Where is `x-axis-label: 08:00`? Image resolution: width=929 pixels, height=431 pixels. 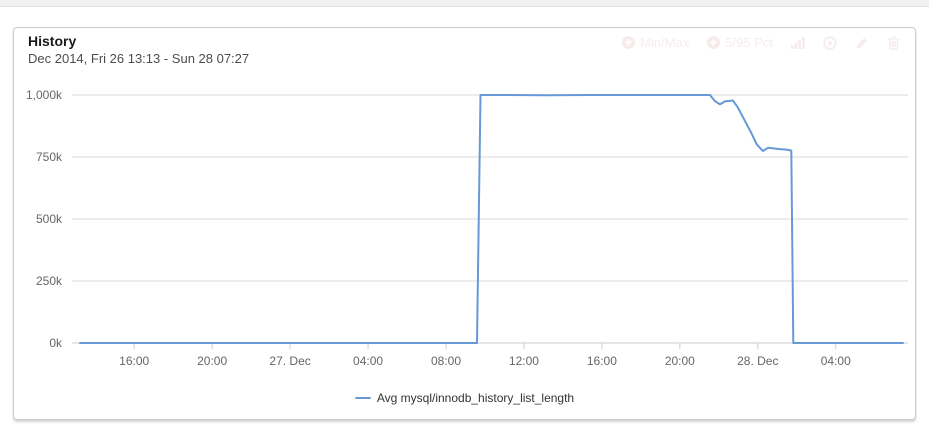
x-axis-label: 08:00 is located at coordinates (446, 361).